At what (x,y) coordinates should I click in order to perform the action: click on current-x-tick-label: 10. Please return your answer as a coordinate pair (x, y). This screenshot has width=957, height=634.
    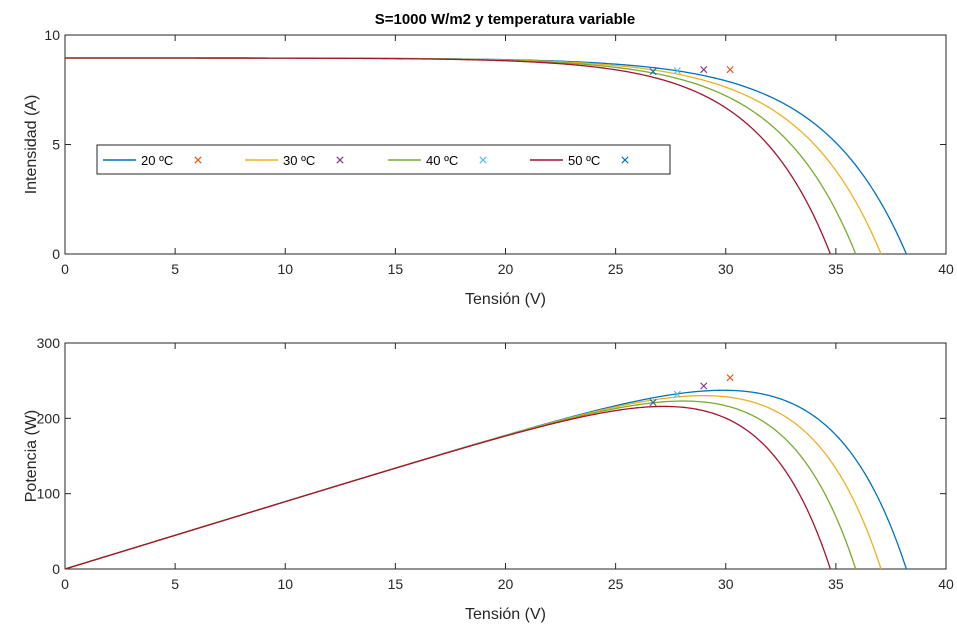
    Looking at the image, I should click on (285, 269).